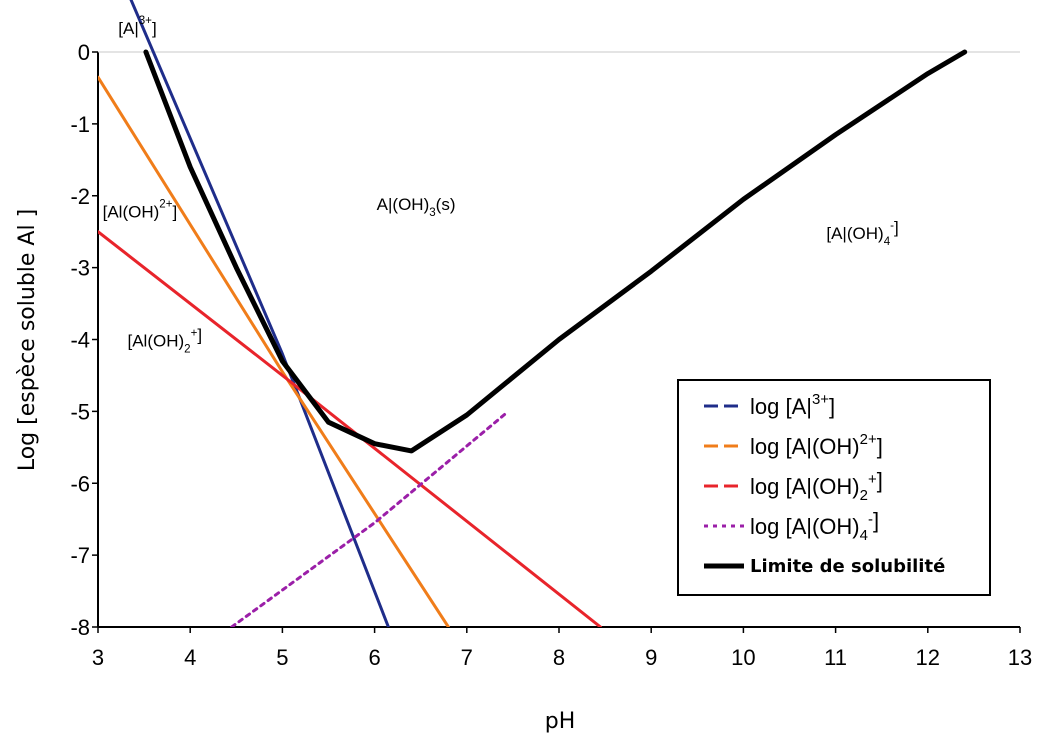 This screenshot has height=746, width=1043. I want to click on annotation-al3-tail: ], so click(154, 28).